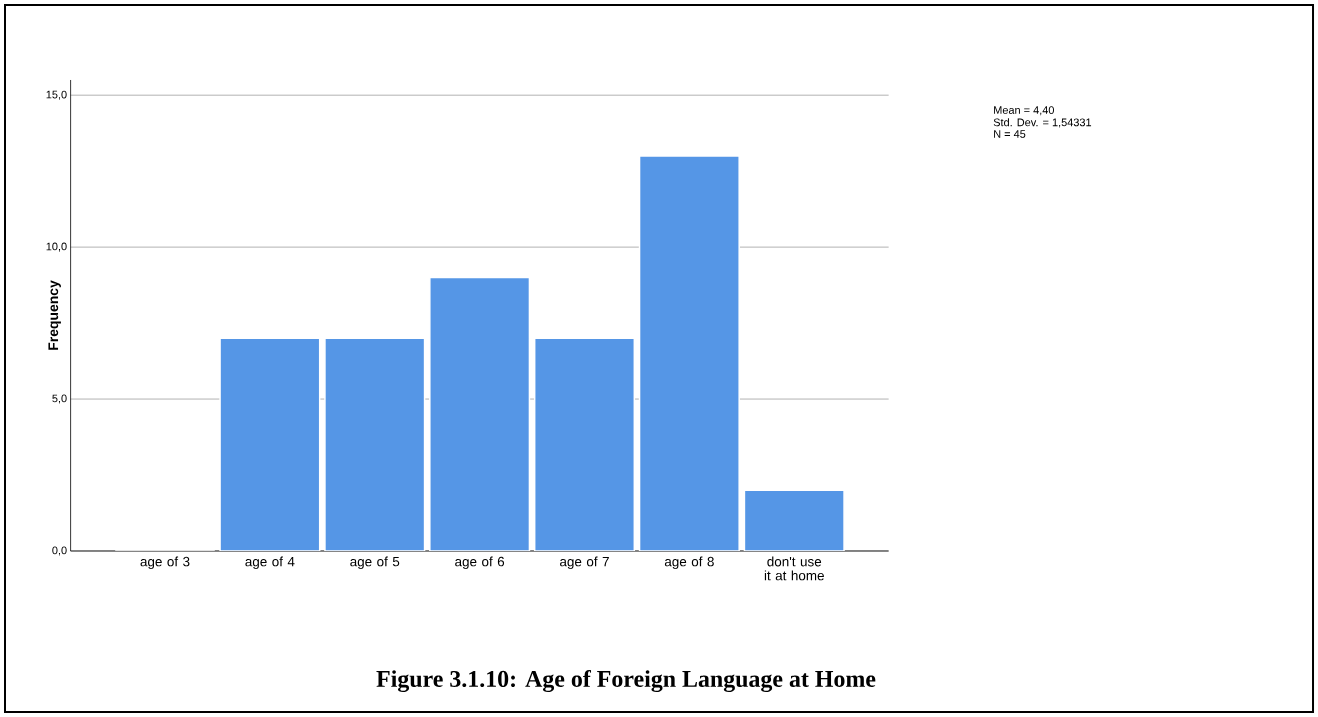 This screenshot has height=717, width=1318. I want to click on y-axis-title: Frequency, so click(54, 315).